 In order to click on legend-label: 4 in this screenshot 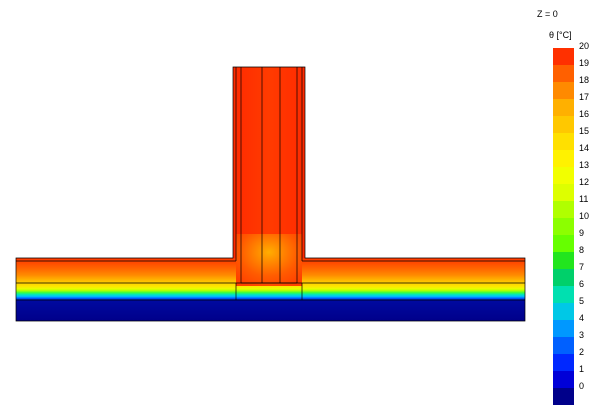, I will do `click(582, 318)`.